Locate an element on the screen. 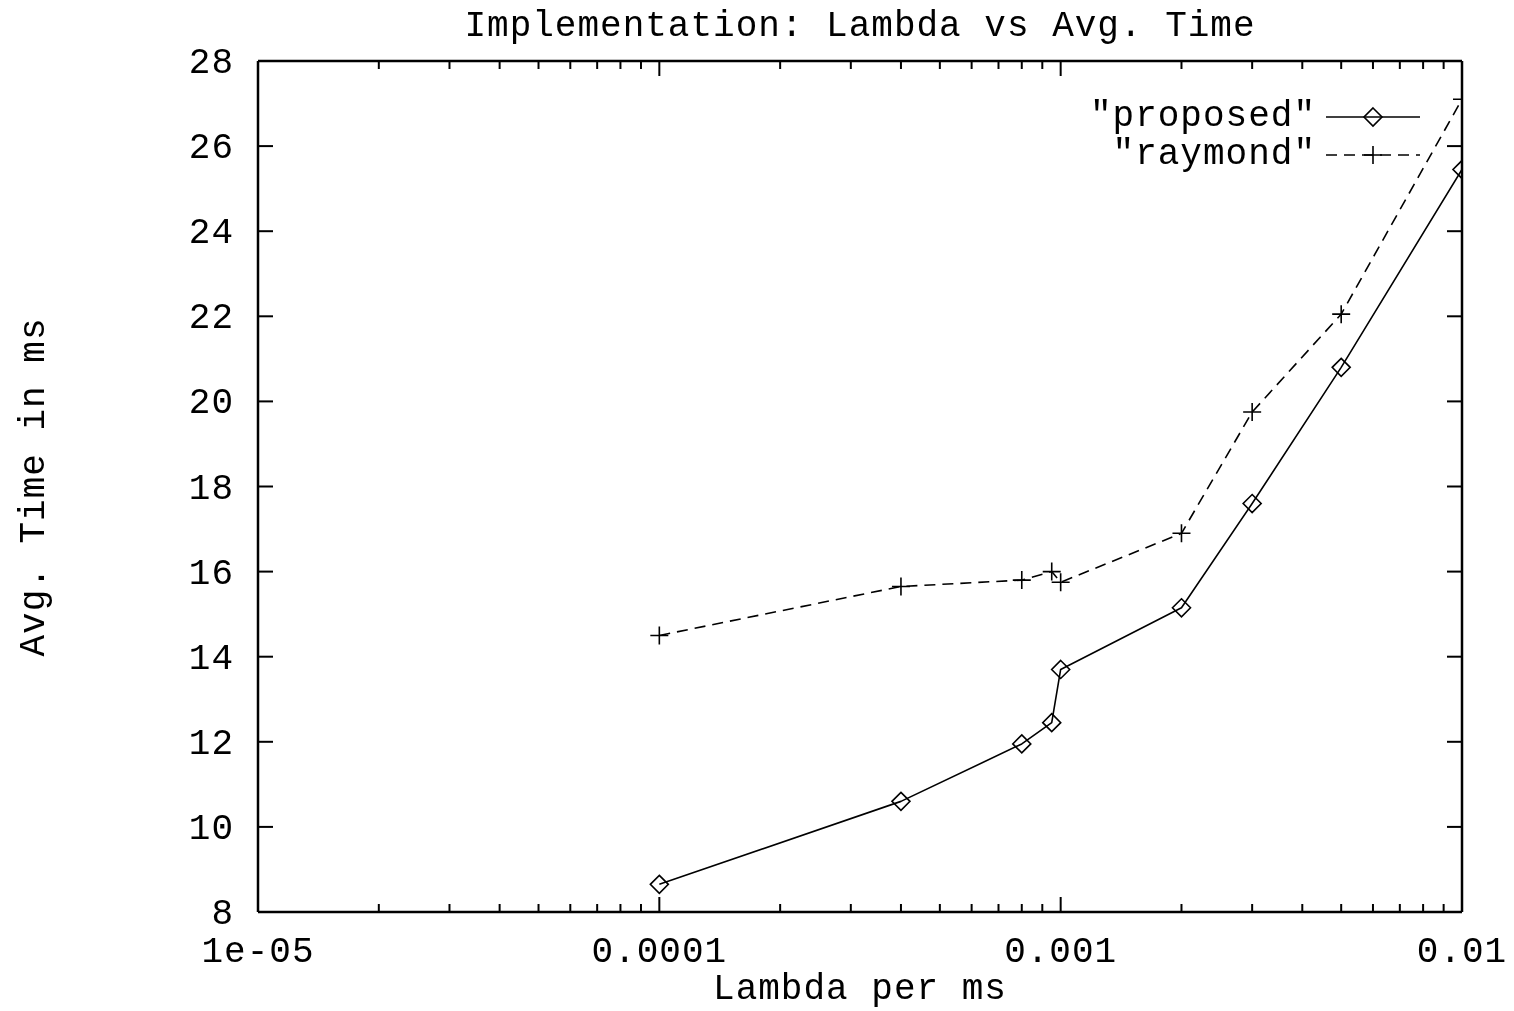 The height and width of the screenshot is (1011, 1514). y-axis-title: Avg. Time in ms is located at coordinates (34, 486).